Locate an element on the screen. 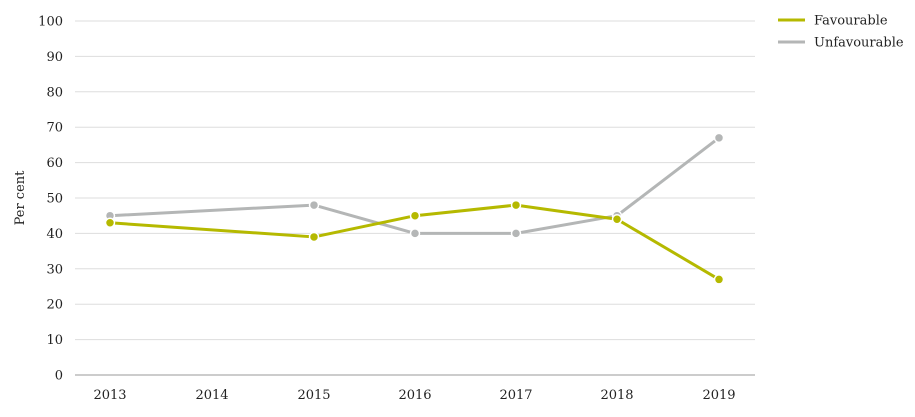 This screenshot has height=417, width=915. legend-label: Favourable is located at coordinates (851, 21).